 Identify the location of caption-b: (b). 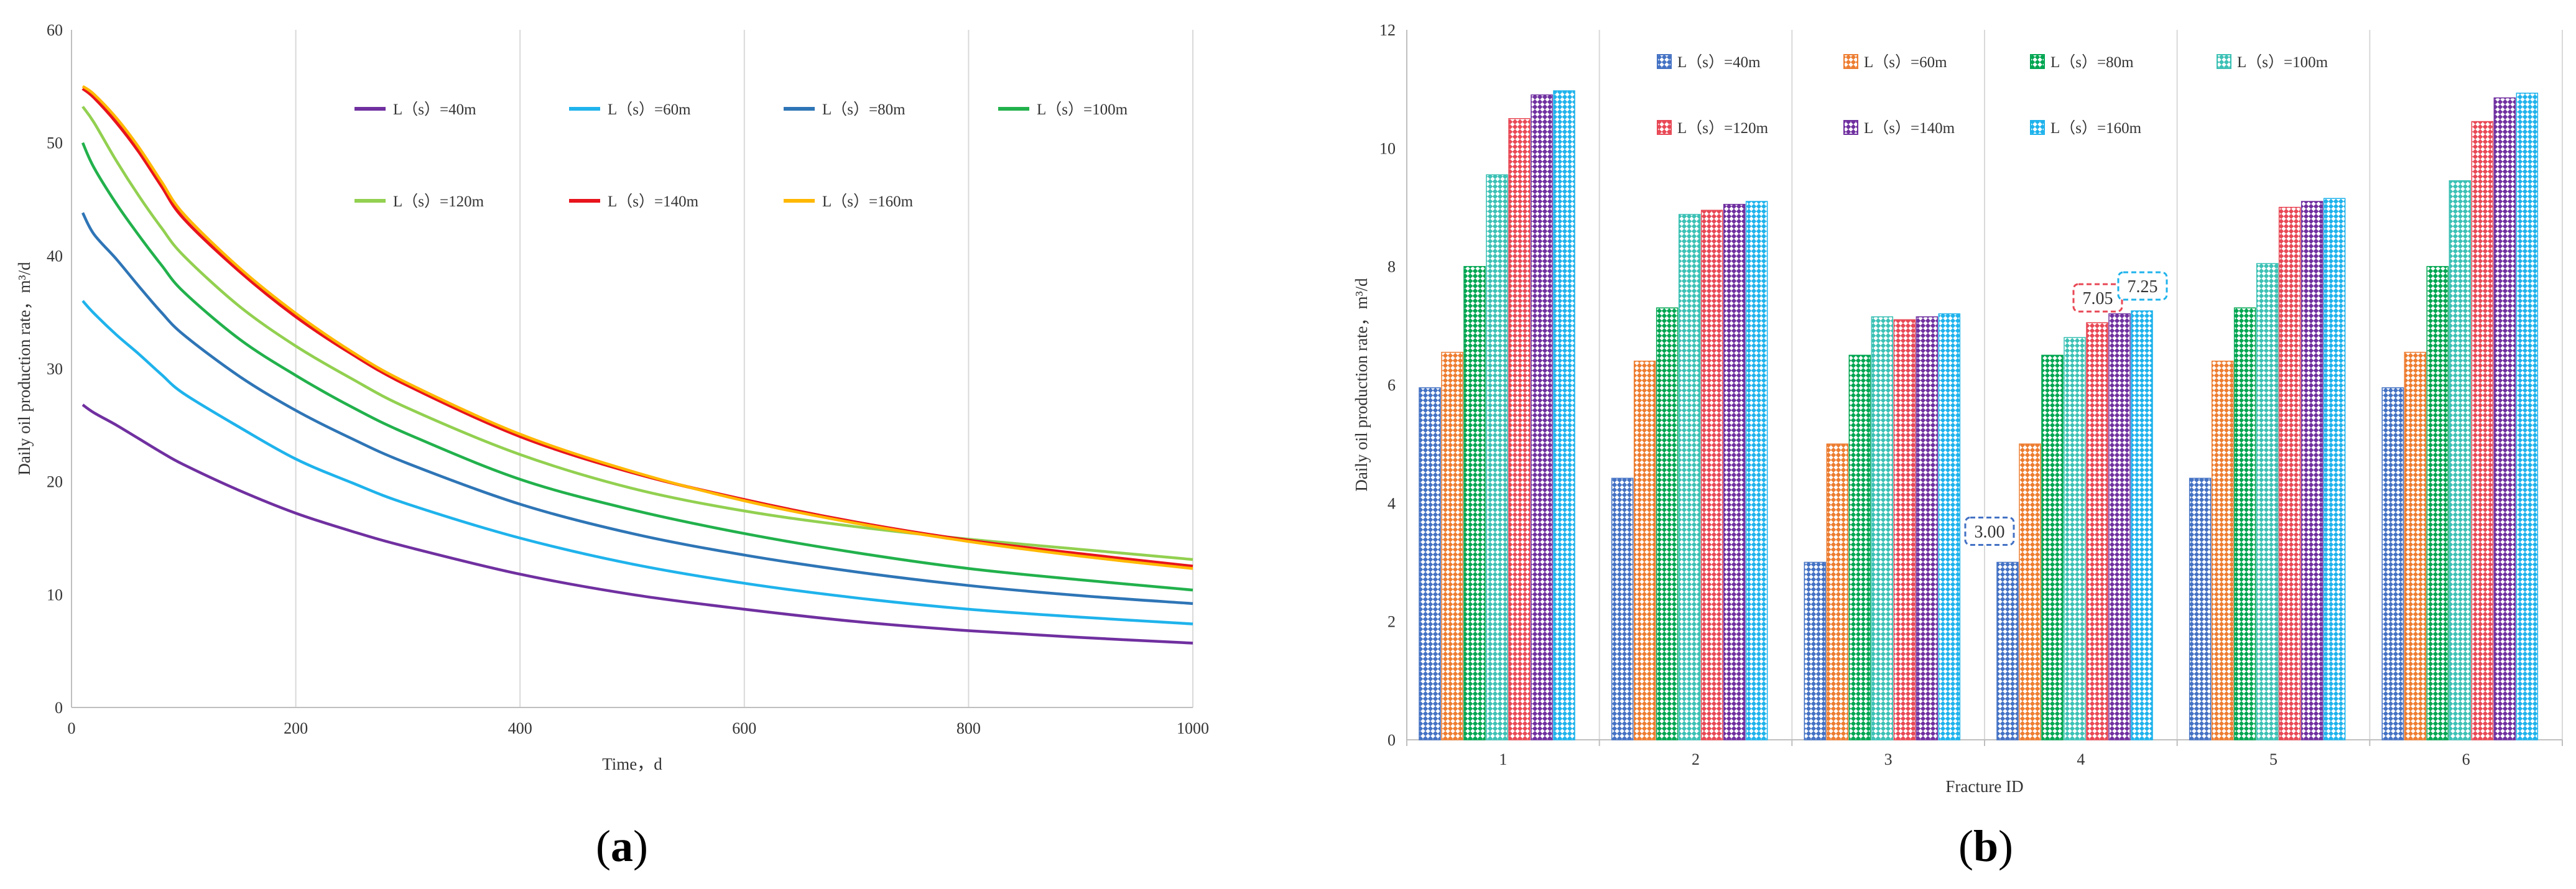
(1986, 846).